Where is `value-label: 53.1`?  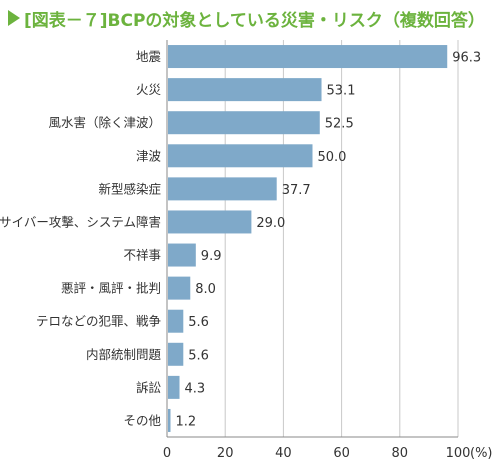
value-label: 53.1 is located at coordinates (341, 91).